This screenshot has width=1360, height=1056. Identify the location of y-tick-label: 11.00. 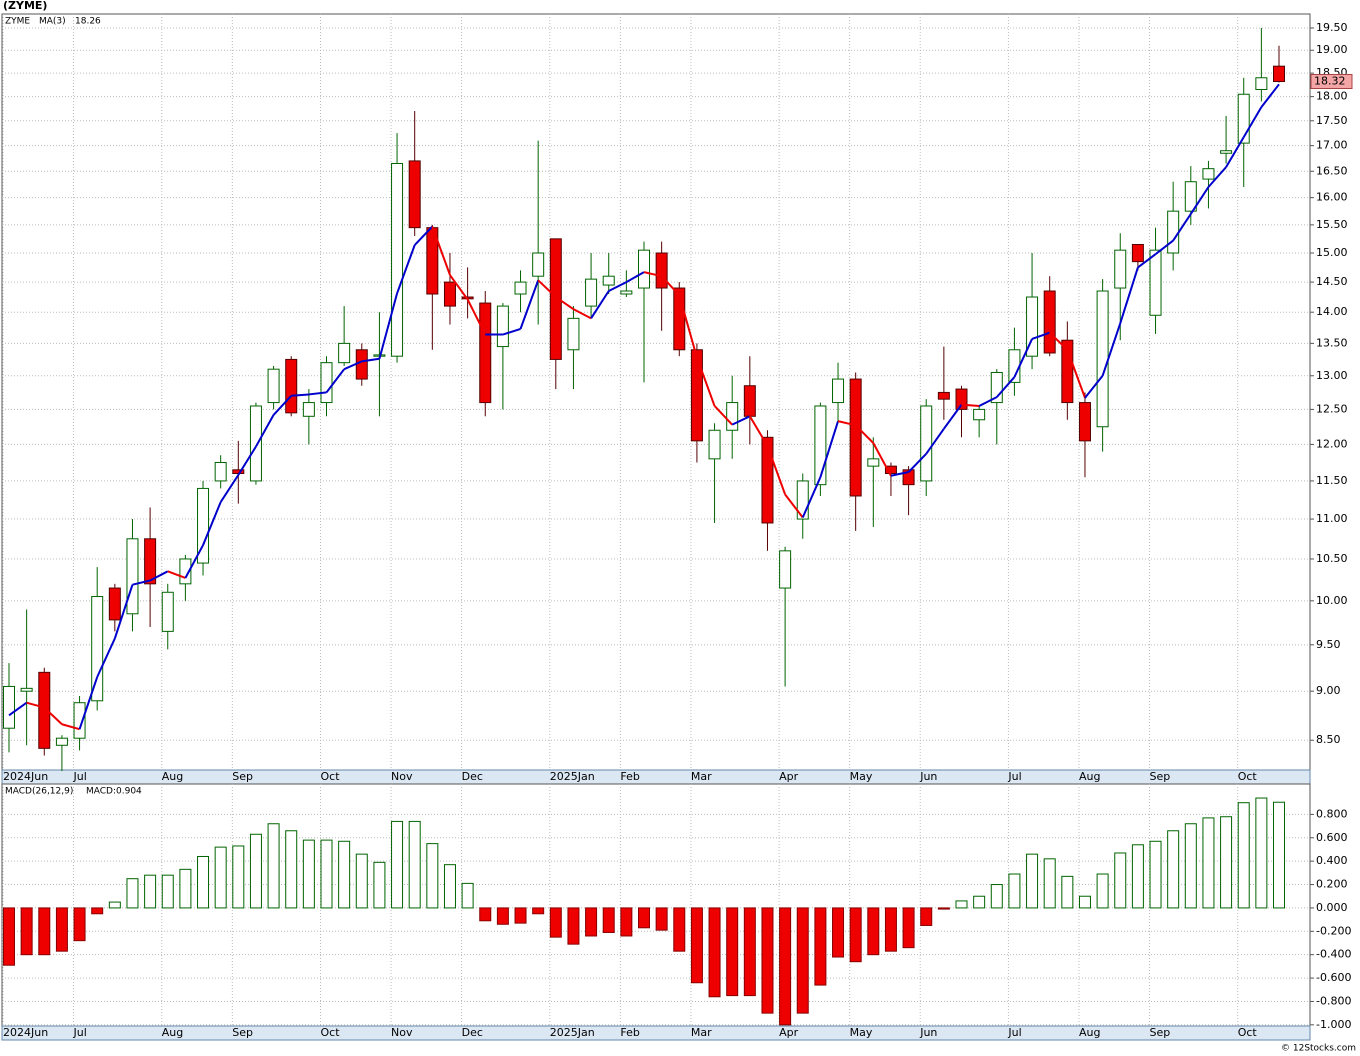
(1332, 518).